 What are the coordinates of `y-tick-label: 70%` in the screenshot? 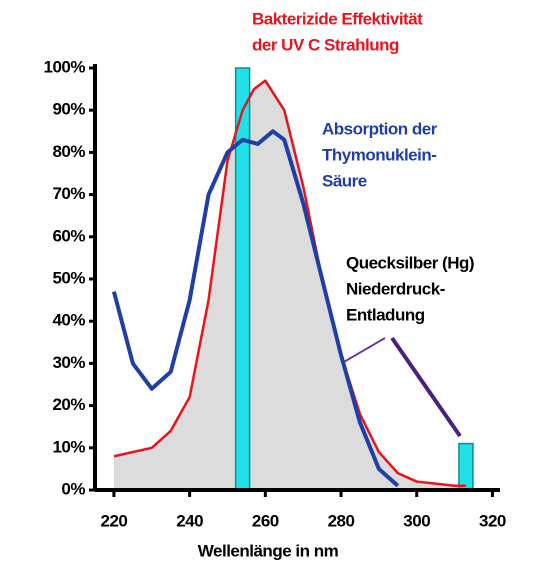 It's located at (68, 193).